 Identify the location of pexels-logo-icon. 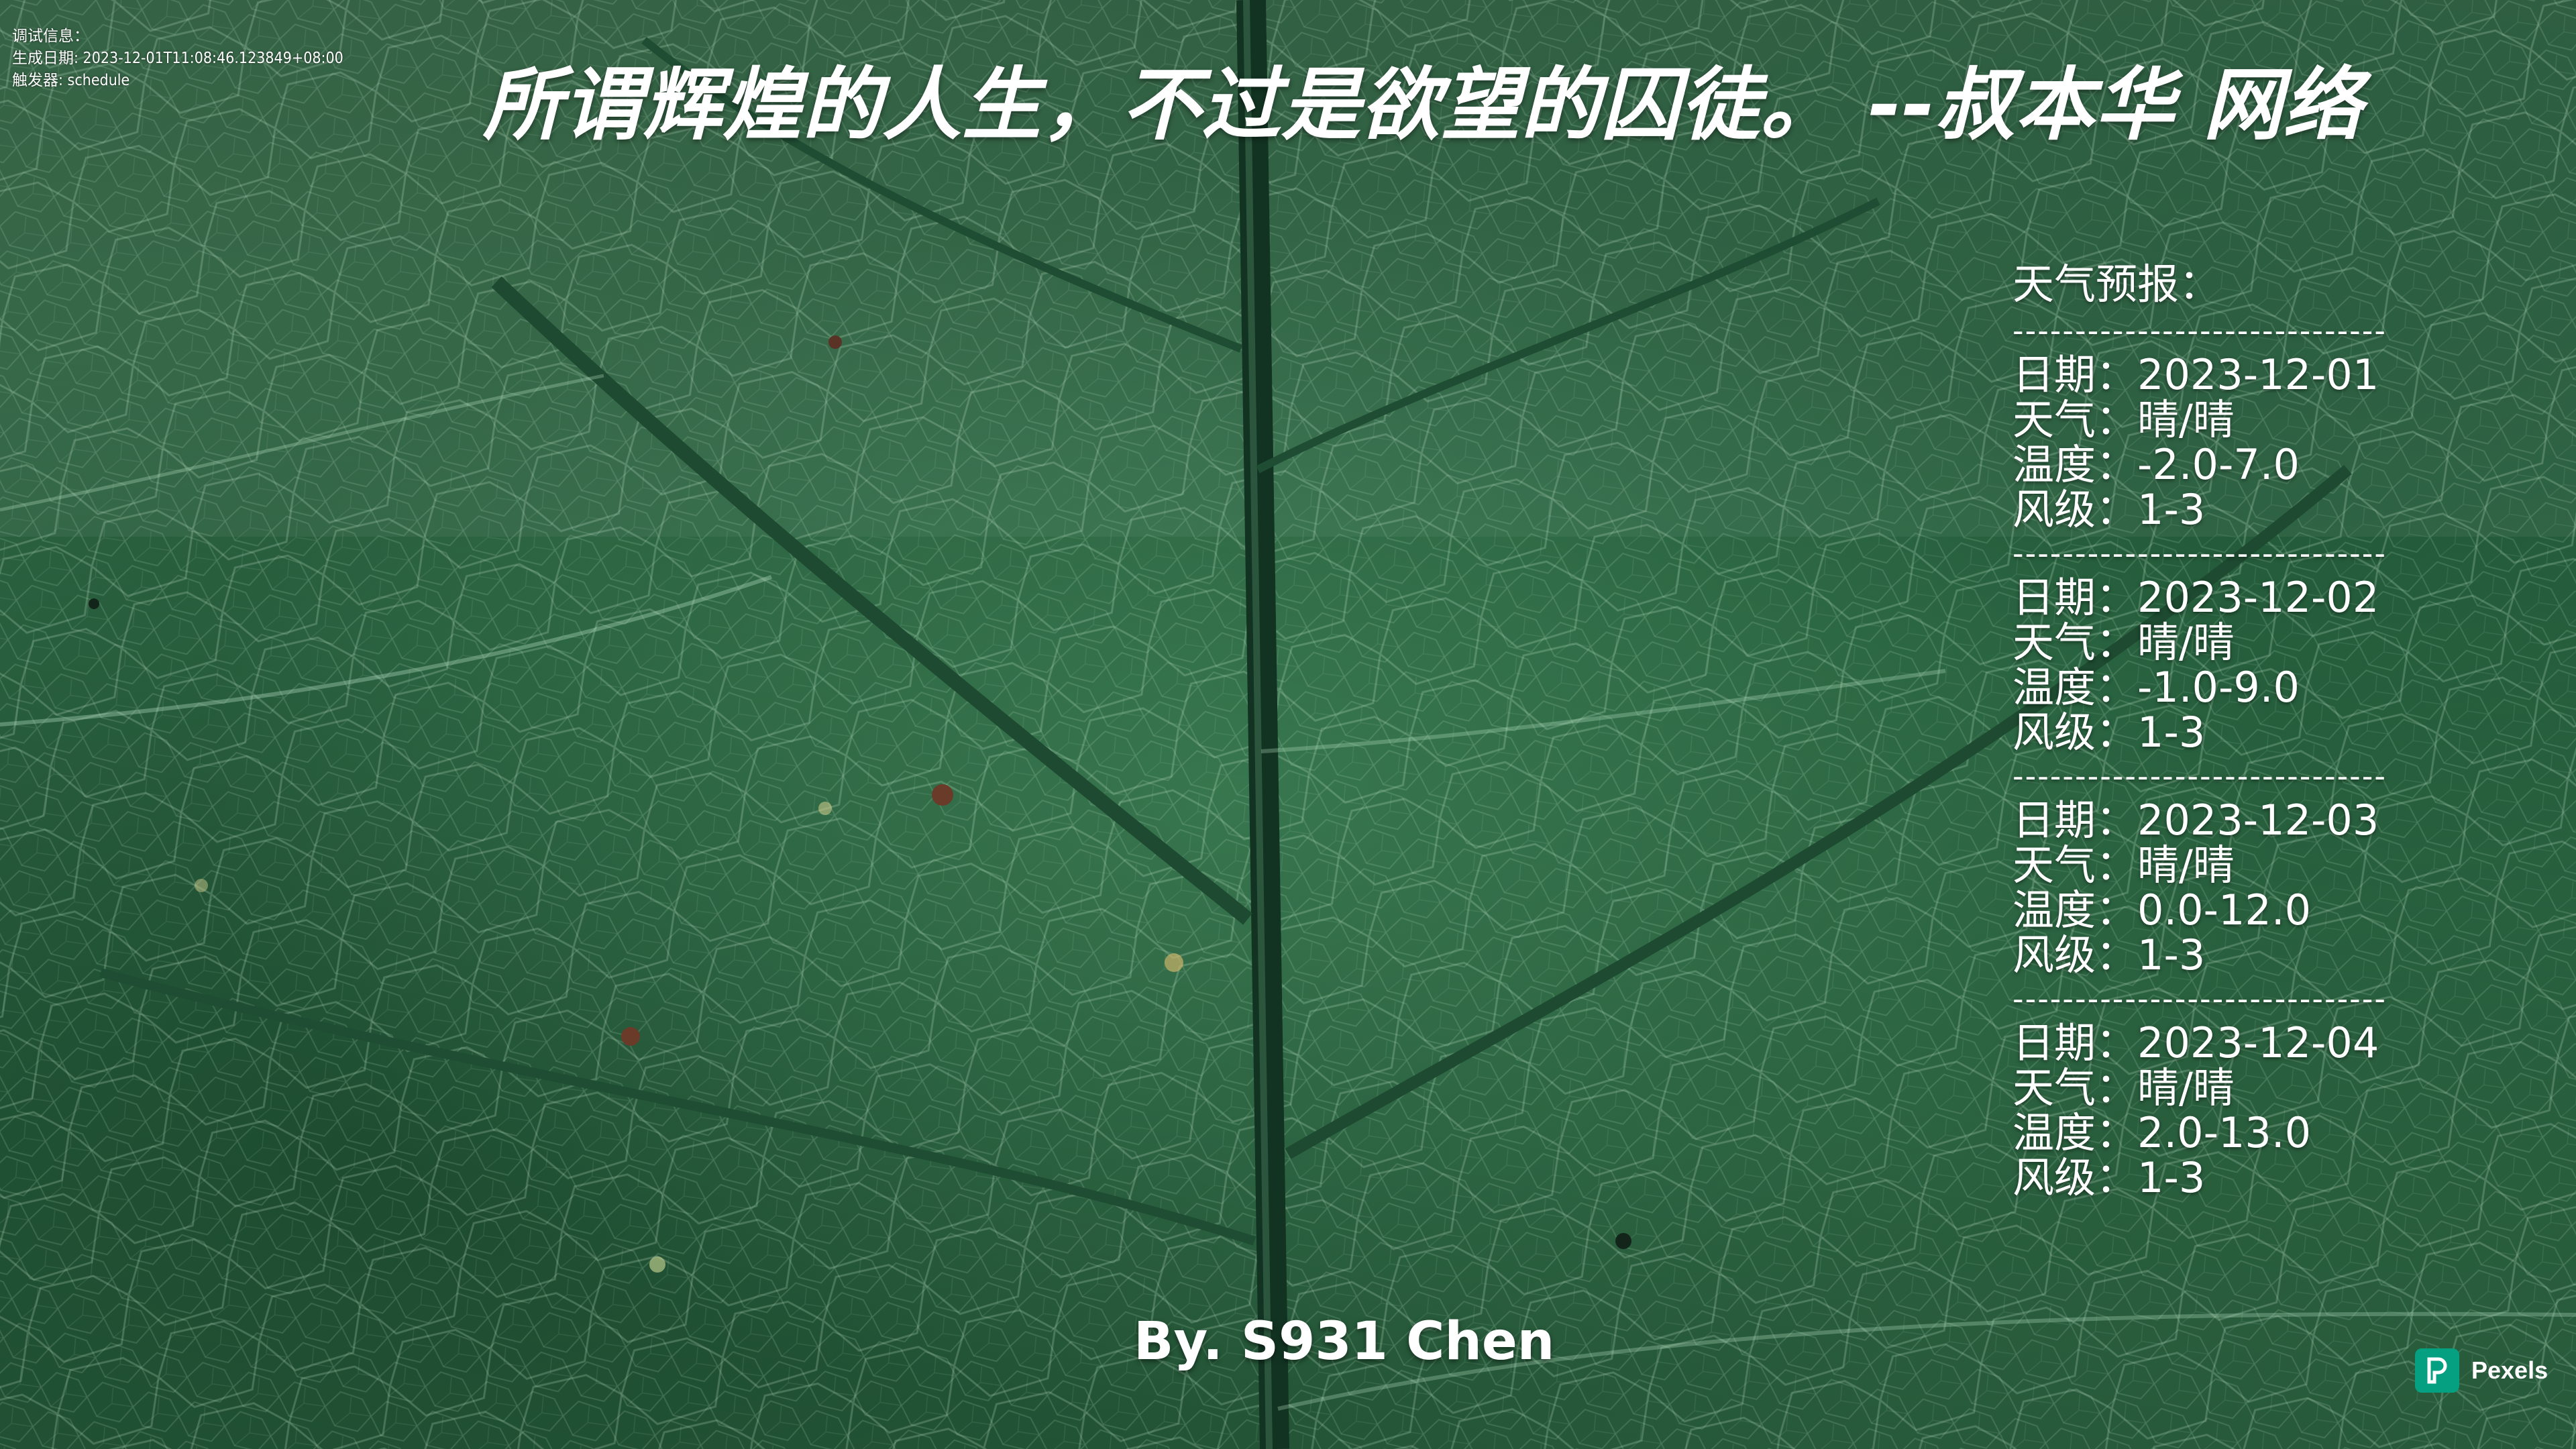
(2437, 1370).